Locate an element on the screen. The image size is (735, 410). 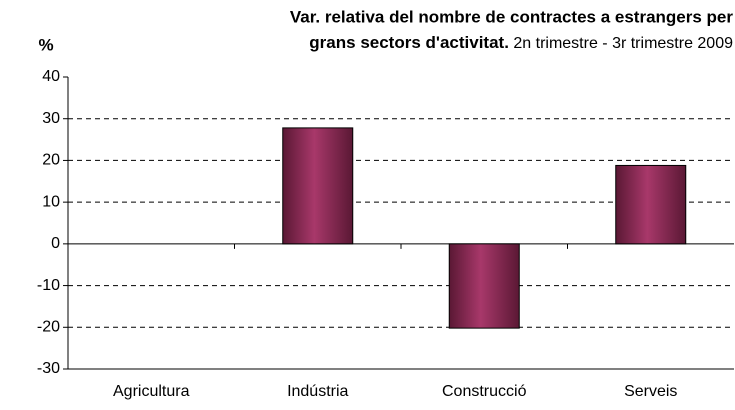
y-tick-label: 40 is located at coordinates (51, 76).